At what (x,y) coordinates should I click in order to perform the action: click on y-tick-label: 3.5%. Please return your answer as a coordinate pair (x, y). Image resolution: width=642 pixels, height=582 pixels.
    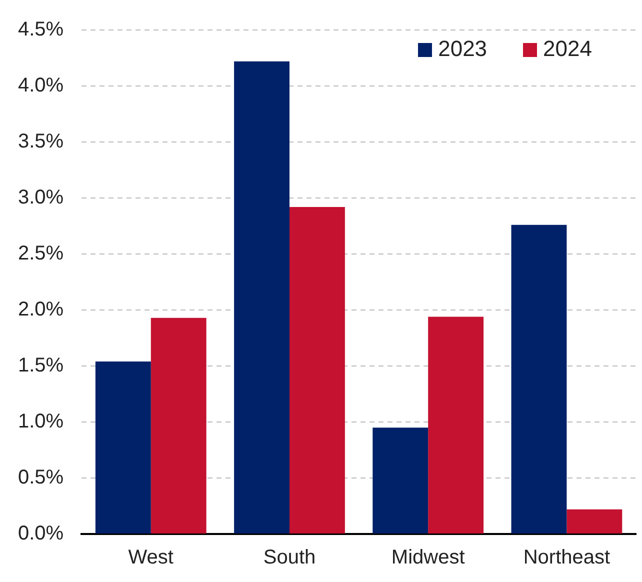
    Looking at the image, I should click on (41, 141).